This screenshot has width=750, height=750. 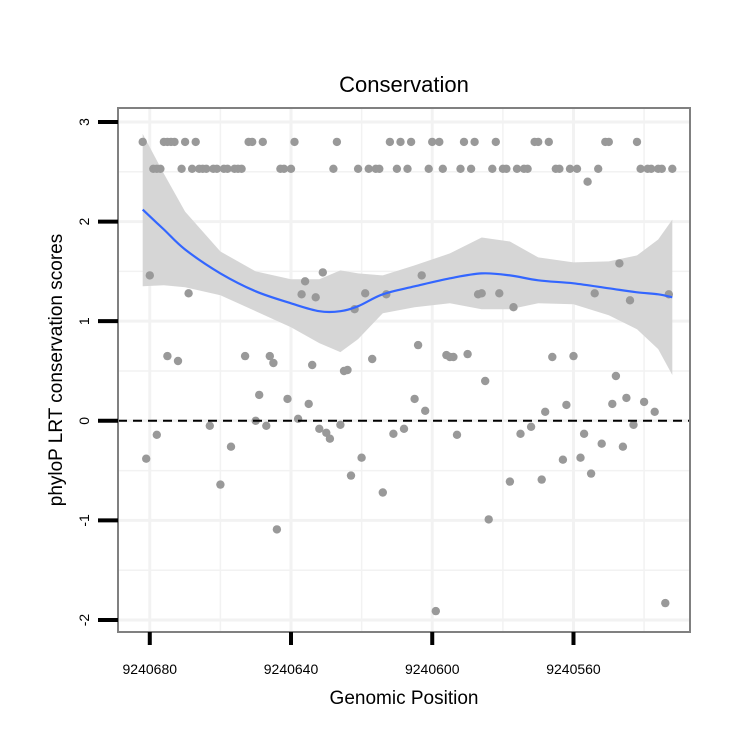 What do you see at coordinates (432, 669) in the screenshot?
I see `x-tick-label: 9240600` at bounding box center [432, 669].